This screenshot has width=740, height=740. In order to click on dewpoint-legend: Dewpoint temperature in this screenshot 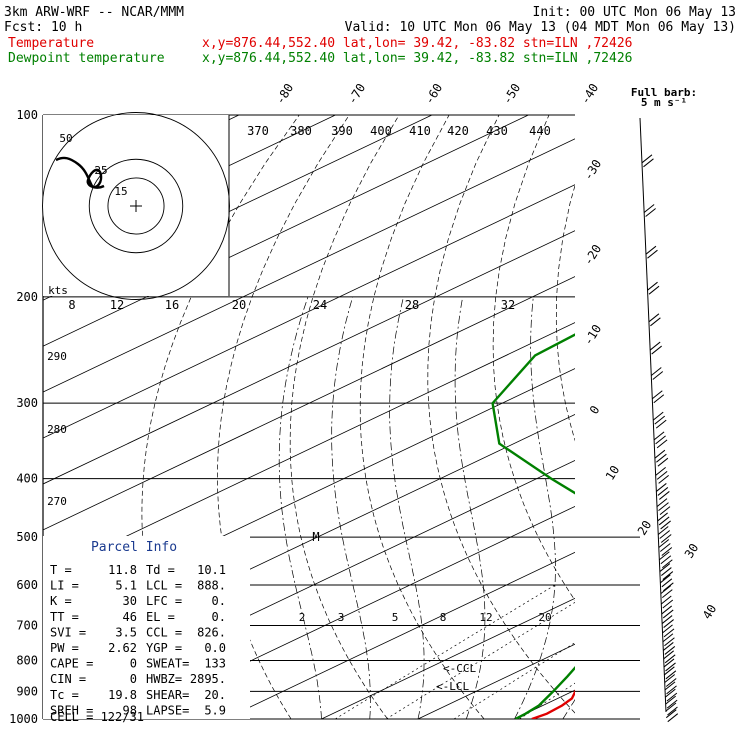, I will do `click(86, 58)`.